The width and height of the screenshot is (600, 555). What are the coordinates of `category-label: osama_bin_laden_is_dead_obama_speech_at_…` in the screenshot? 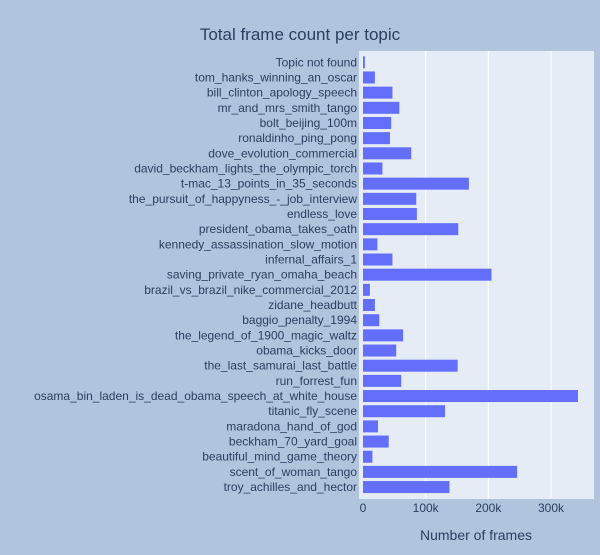 It's located at (195, 396).